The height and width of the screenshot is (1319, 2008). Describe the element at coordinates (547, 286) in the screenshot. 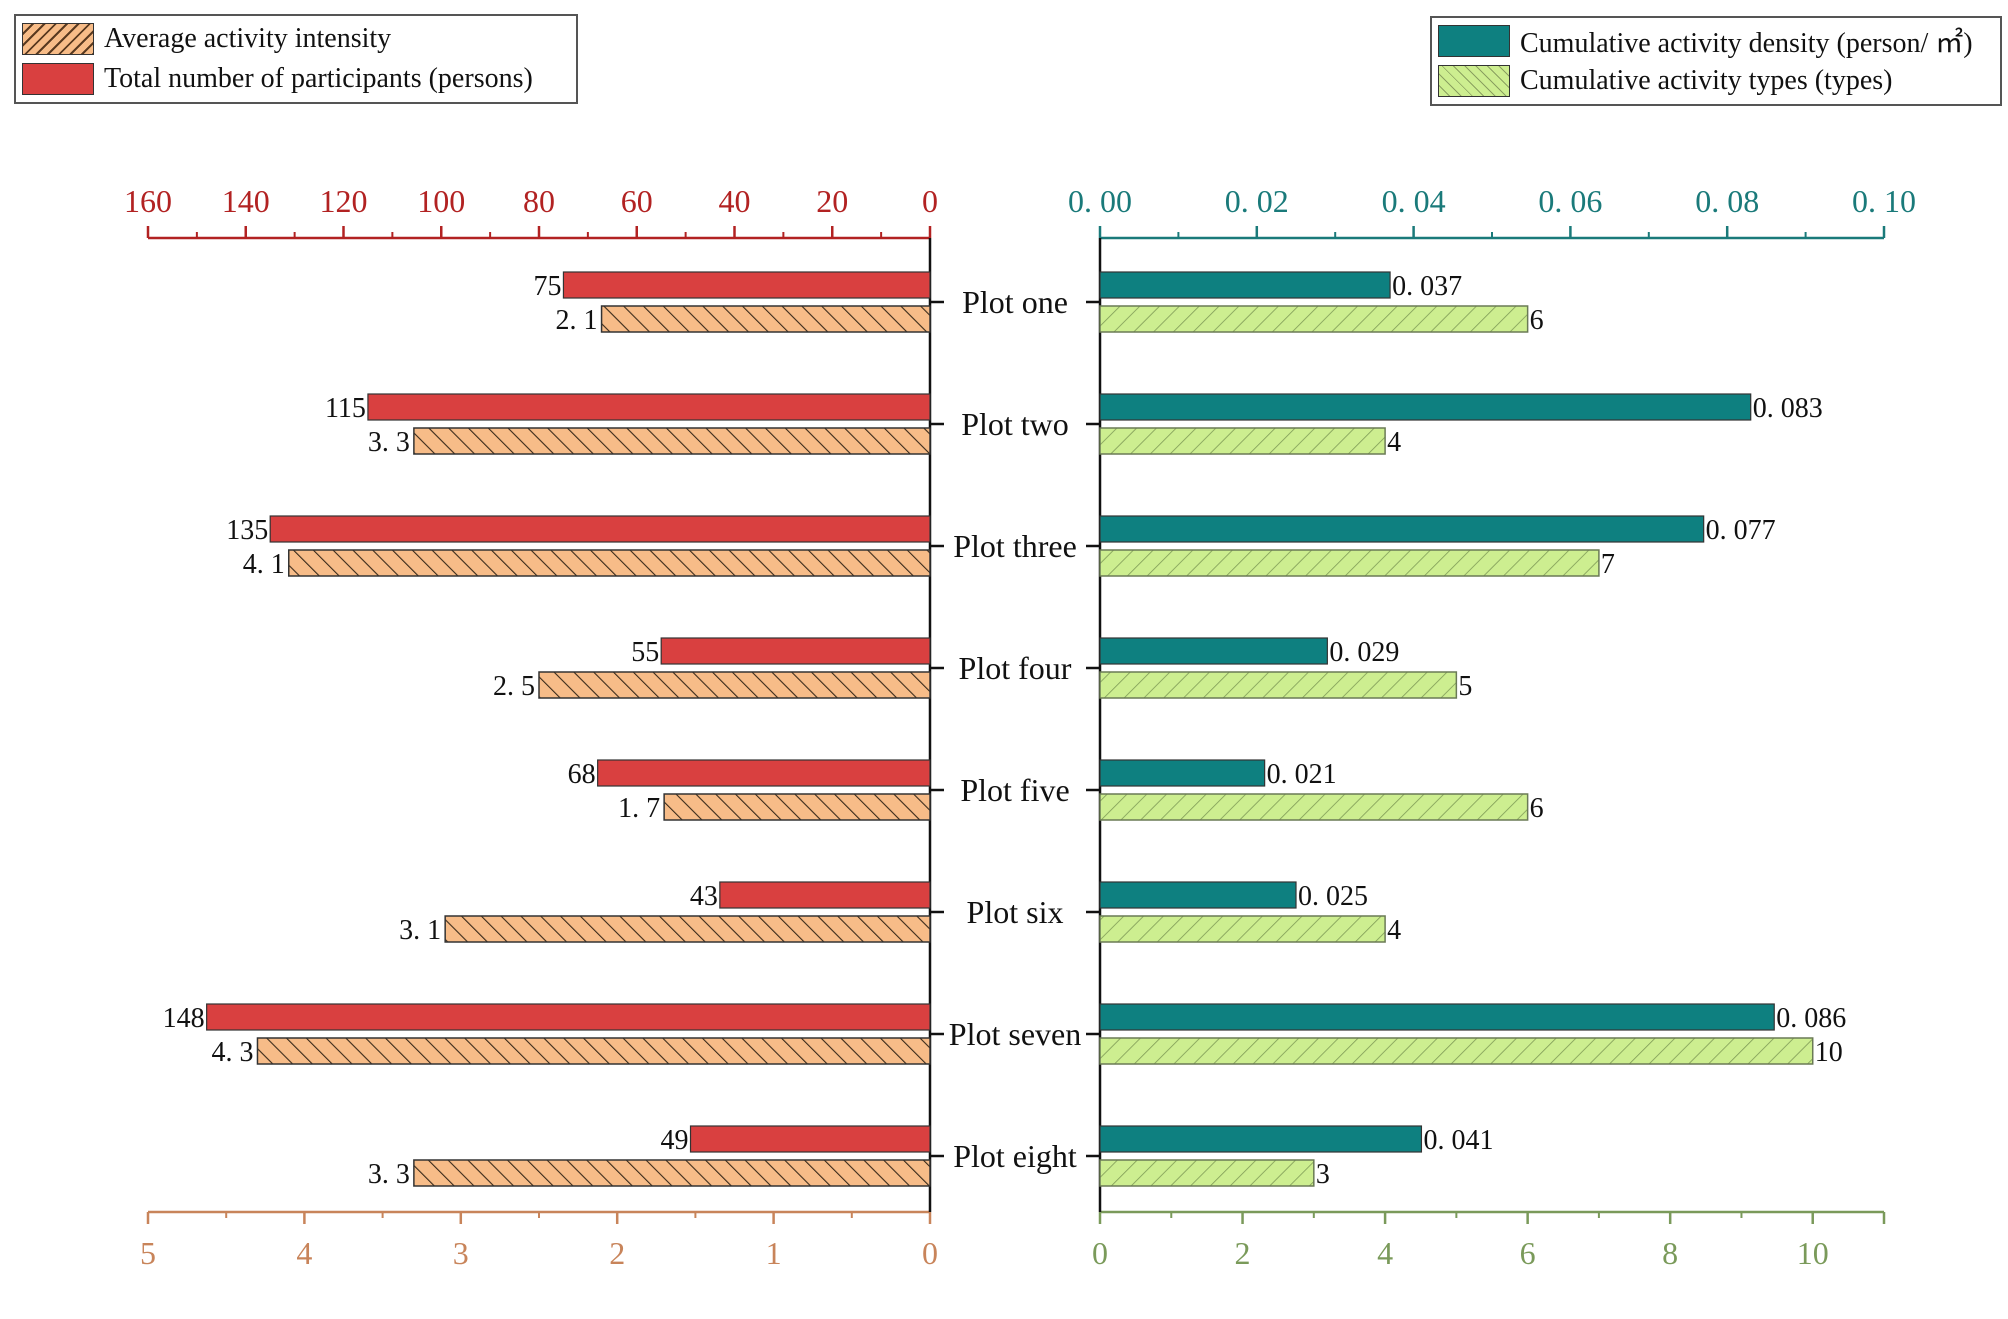

I see `label-participants: 75` at that location.